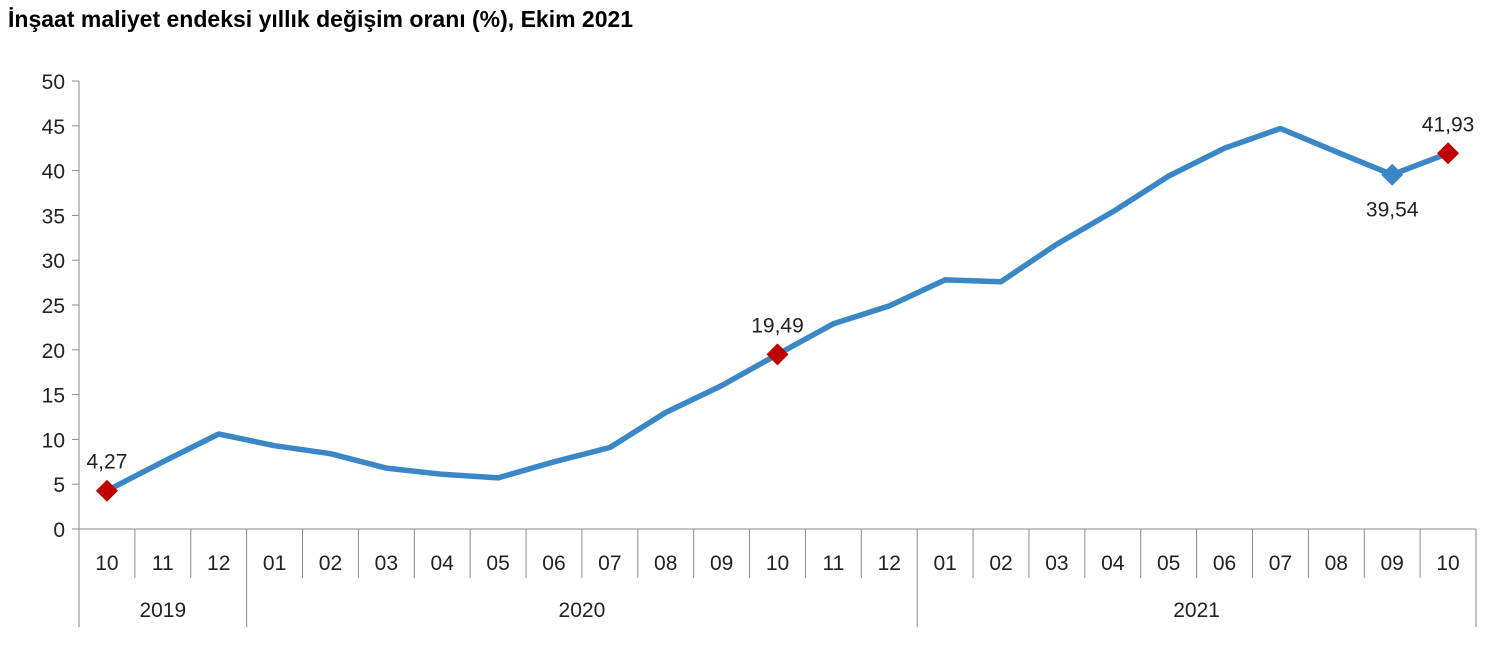  I want to click on y-tick-label: 35, so click(53, 216).